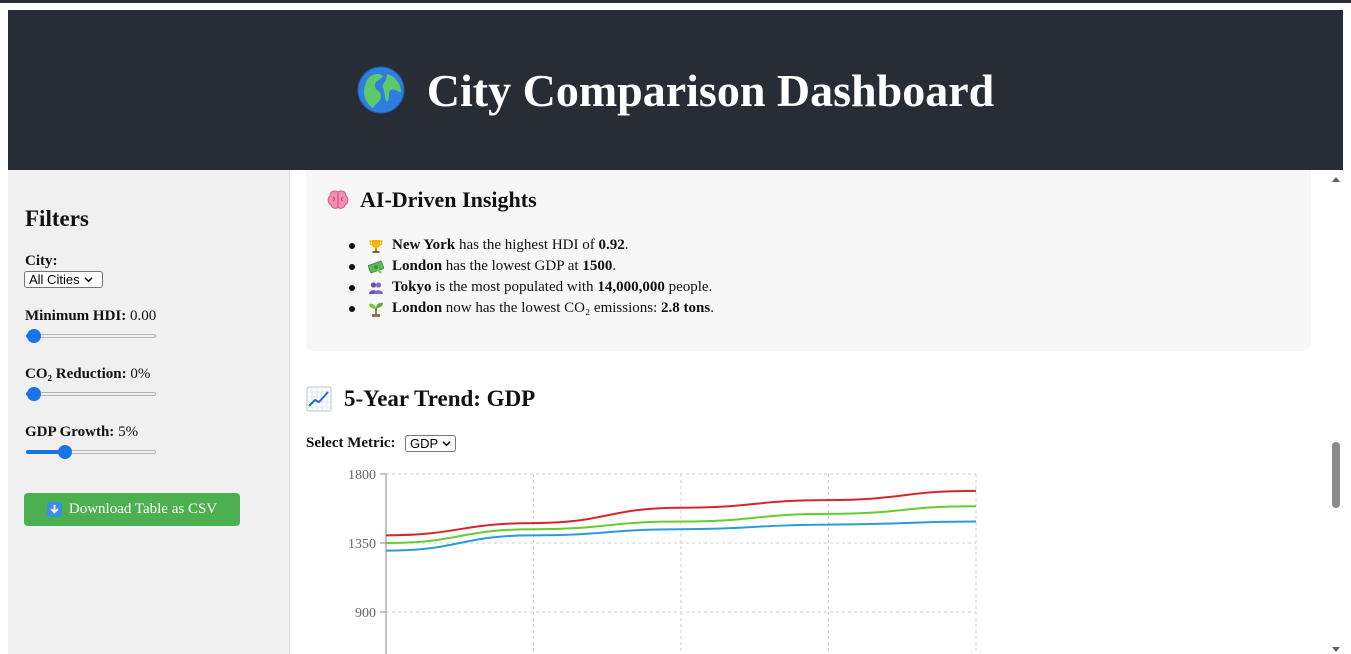 Image resolution: width=1351 pixels, height=654 pixels. What do you see at coordinates (351, 443) in the screenshot?
I see `metric-label: Select Metric:` at bounding box center [351, 443].